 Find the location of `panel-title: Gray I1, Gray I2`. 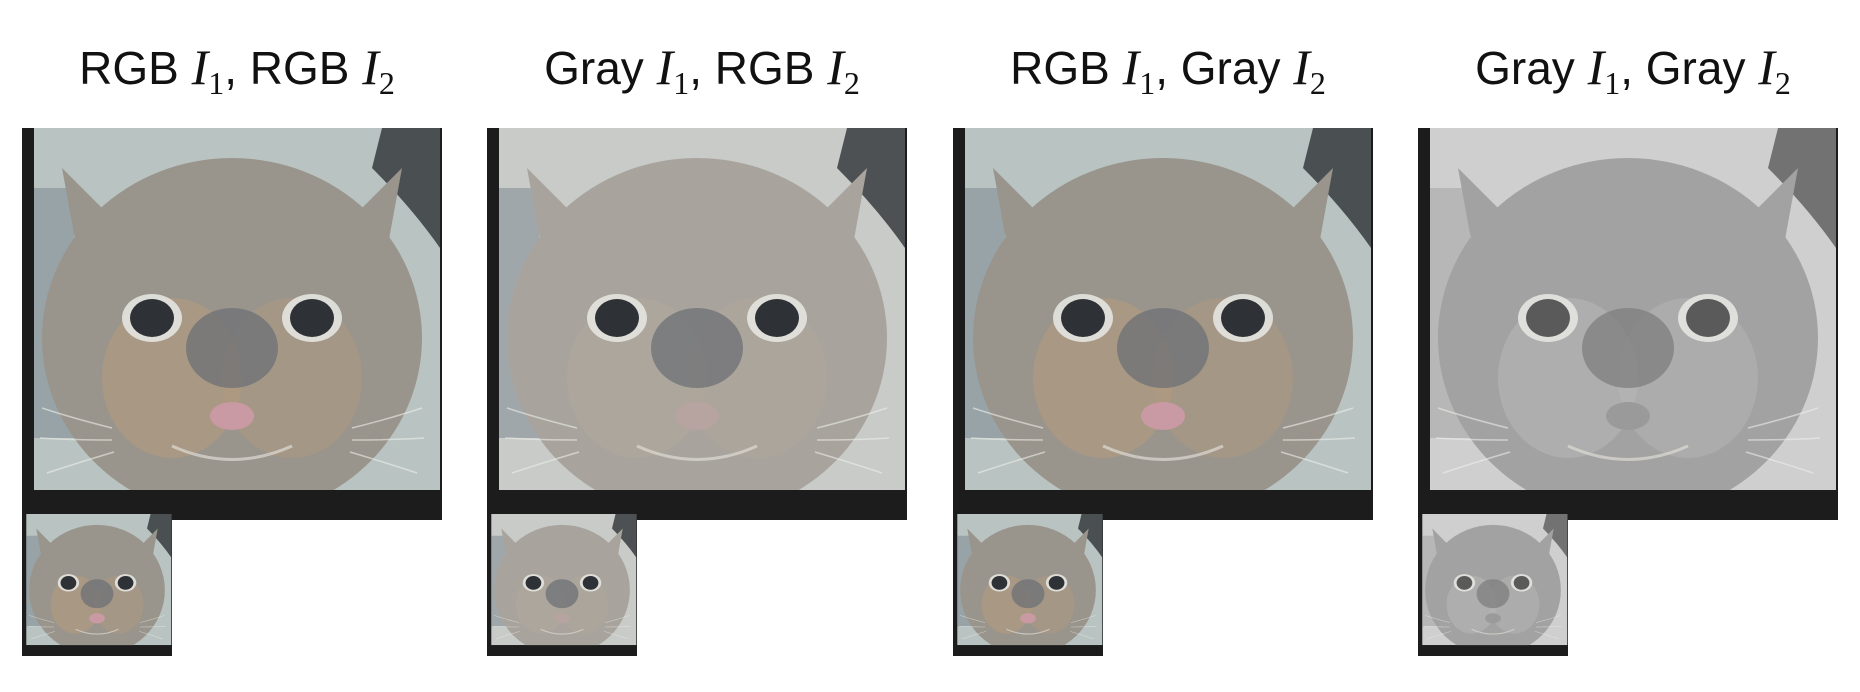

panel-title: Gray I1, Gray I2 is located at coordinates (1633, 70).